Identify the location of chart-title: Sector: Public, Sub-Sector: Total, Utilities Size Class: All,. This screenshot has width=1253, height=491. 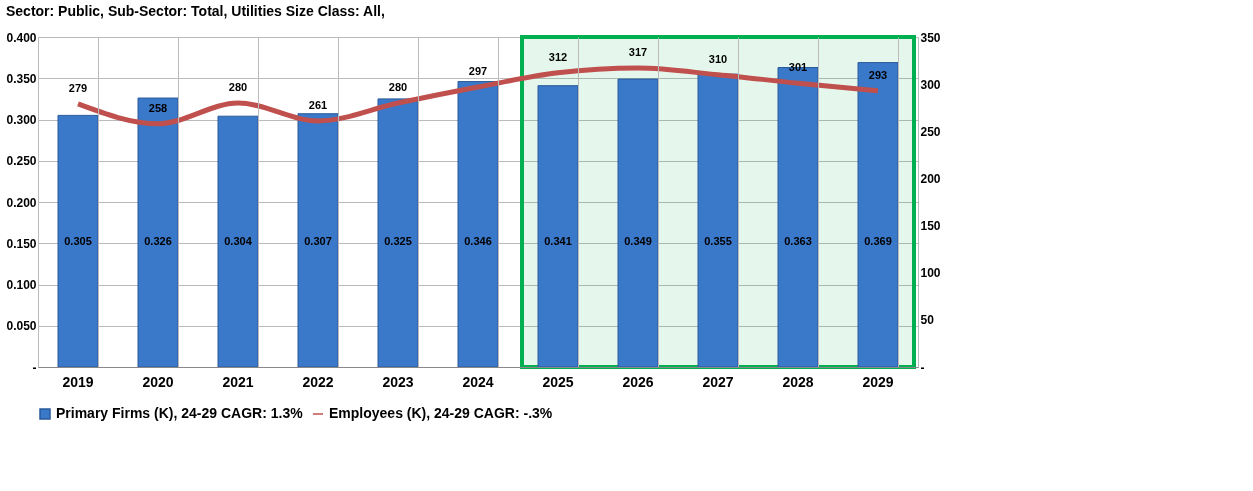
(195, 11).